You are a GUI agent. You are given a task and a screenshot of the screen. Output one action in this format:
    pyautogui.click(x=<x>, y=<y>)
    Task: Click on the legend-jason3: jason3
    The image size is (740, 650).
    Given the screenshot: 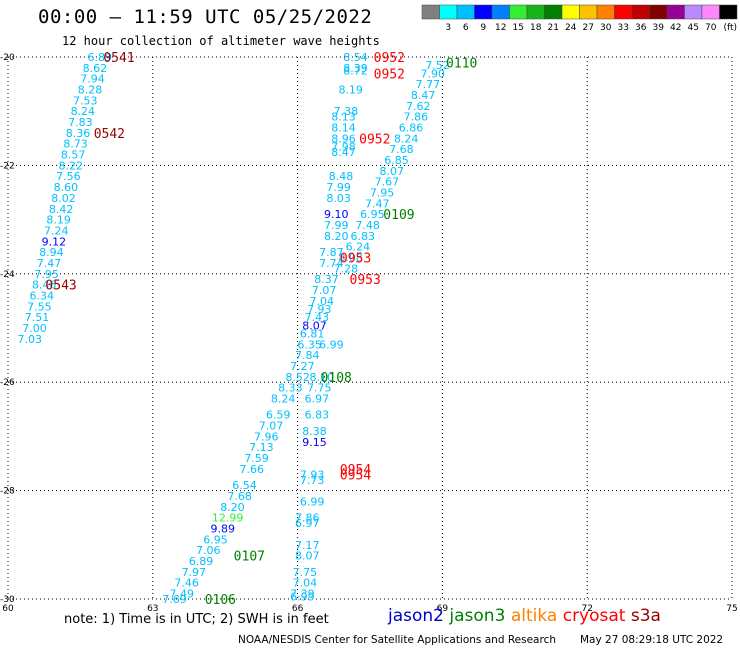 What is the action you would take?
    pyautogui.click(x=477, y=616)
    